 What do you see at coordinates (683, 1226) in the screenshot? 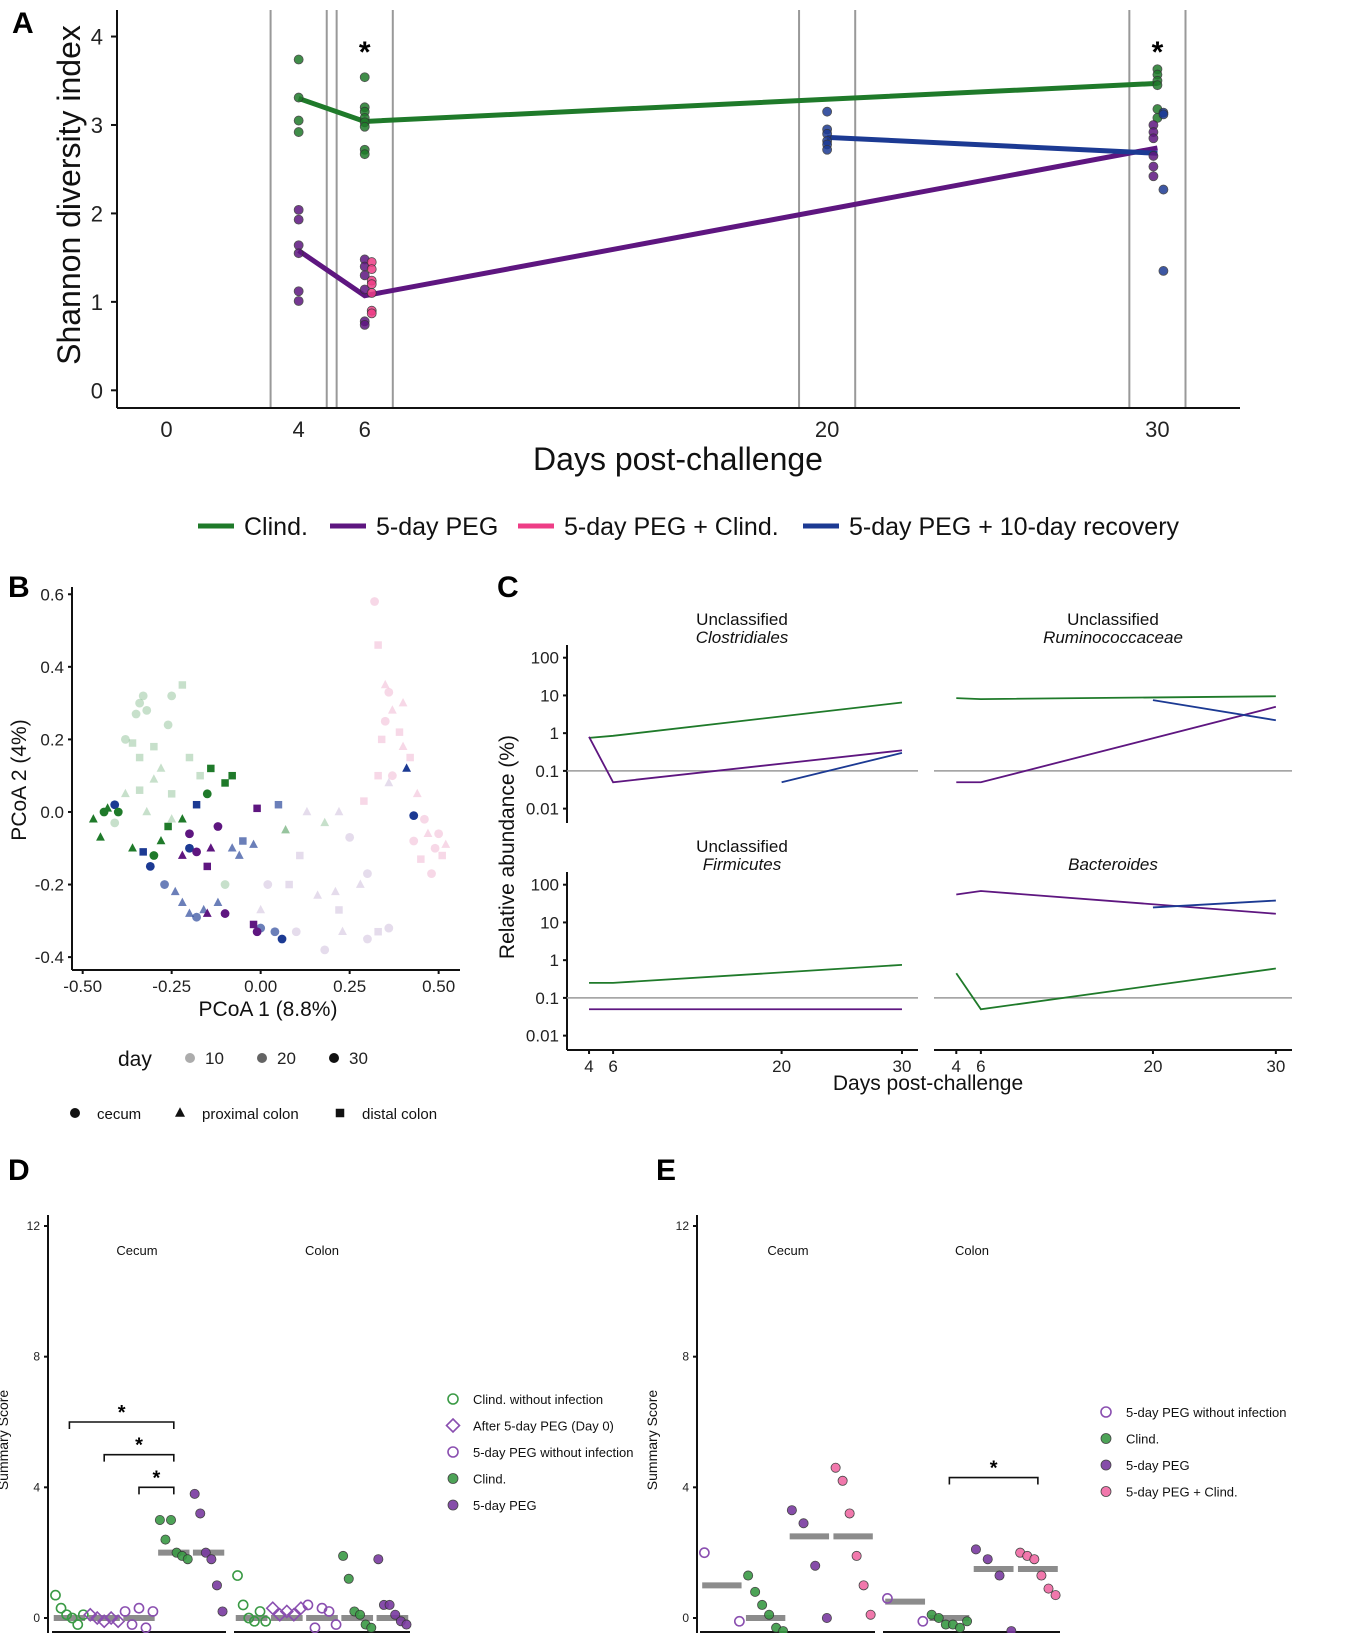
I see `y-tick-label: 12` at bounding box center [683, 1226].